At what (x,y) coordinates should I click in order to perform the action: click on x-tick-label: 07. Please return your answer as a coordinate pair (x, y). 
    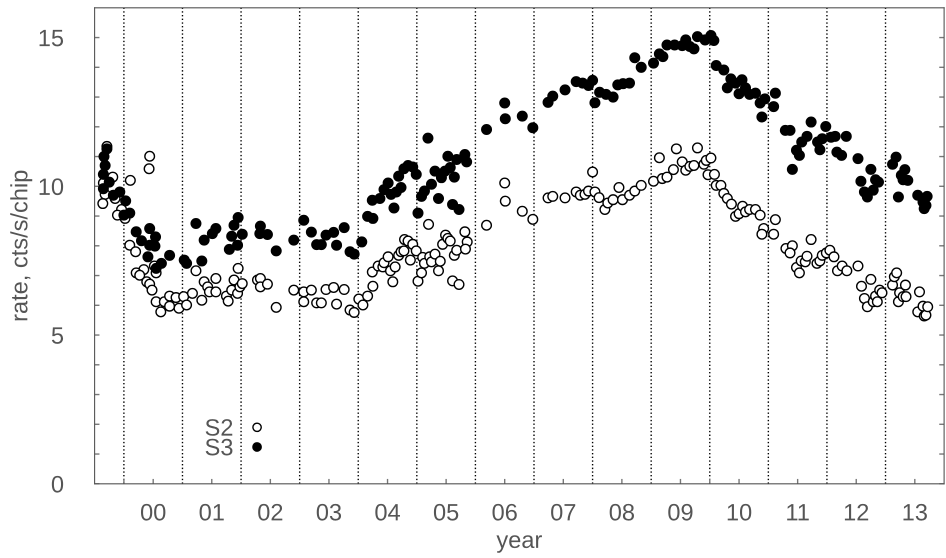
    Looking at the image, I should click on (563, 512).